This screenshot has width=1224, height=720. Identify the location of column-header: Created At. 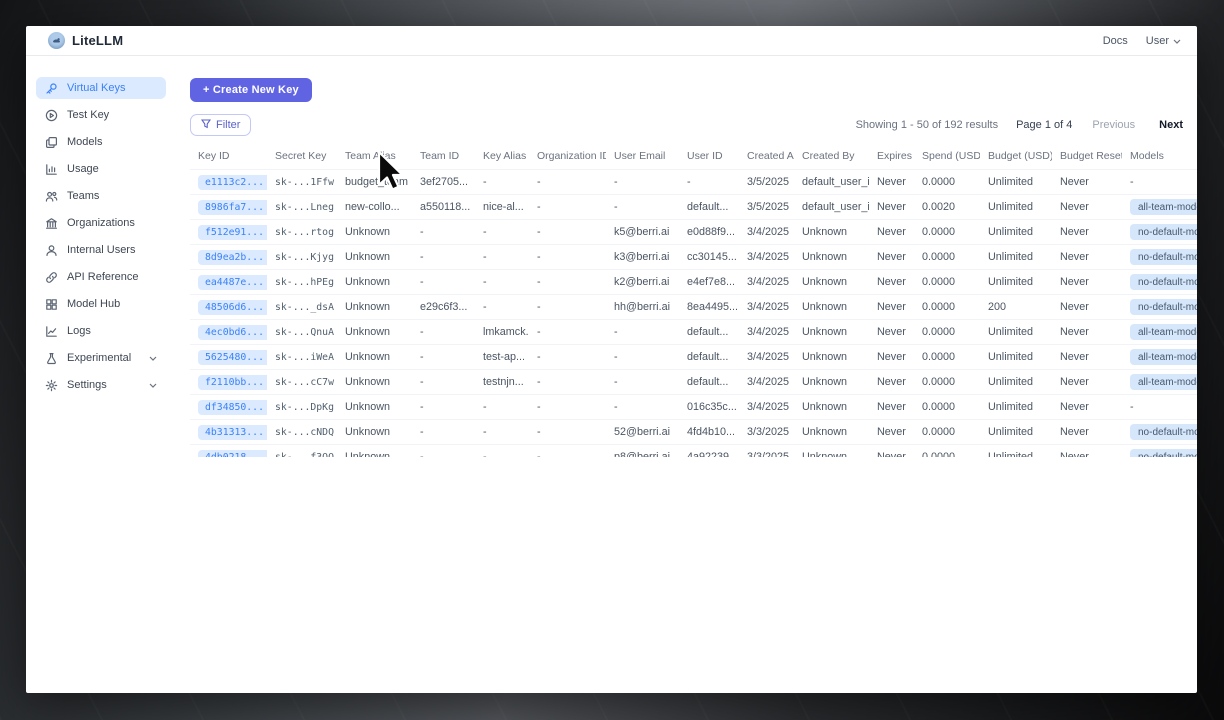
(770, 156).